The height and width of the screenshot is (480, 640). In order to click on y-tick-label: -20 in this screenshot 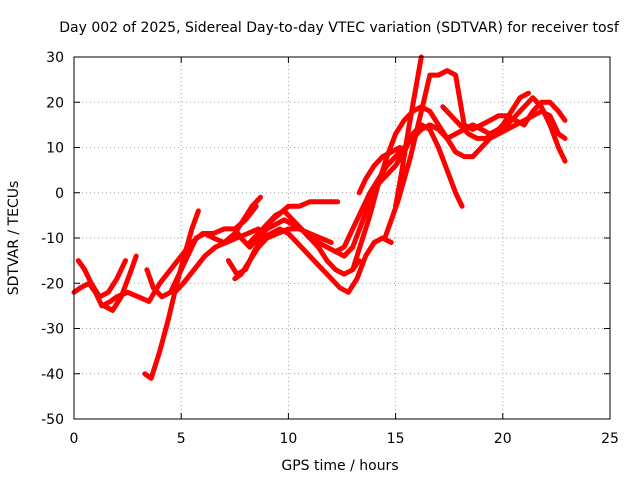, I will do `click(52, 284)`.